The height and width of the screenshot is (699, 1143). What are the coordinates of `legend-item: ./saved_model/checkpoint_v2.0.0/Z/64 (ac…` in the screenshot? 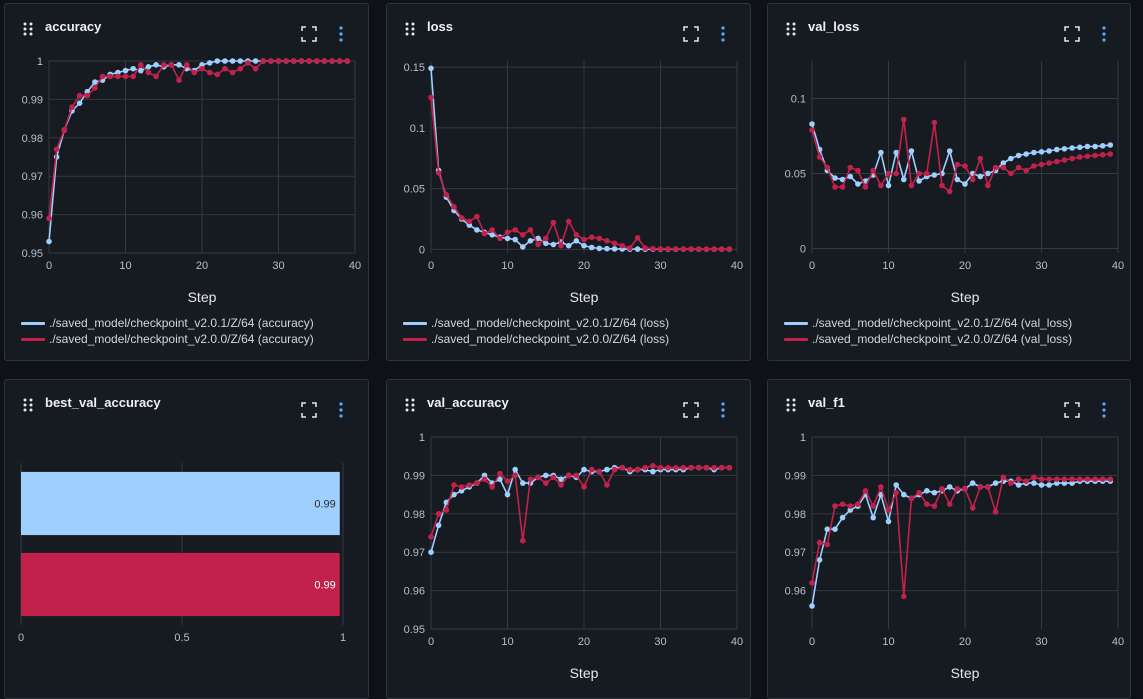 It's located at (167, 339).